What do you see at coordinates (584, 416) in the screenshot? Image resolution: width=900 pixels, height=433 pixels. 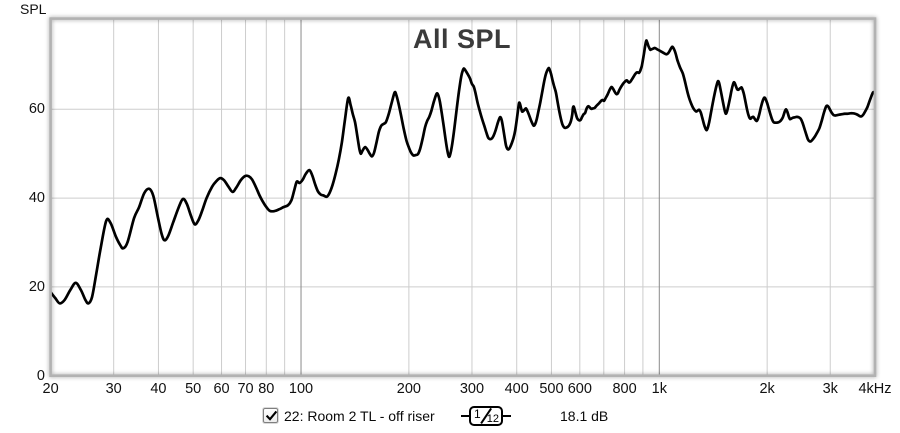 I see `level-readout: 18.1 dB` at bounding box center [584, 416].